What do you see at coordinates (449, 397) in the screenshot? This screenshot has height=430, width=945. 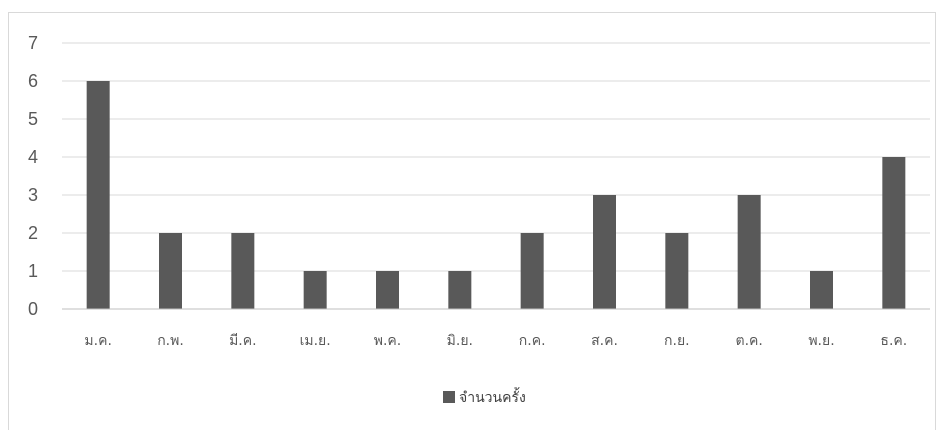 I see `legend-swatch` at bounding box center [449, 397].